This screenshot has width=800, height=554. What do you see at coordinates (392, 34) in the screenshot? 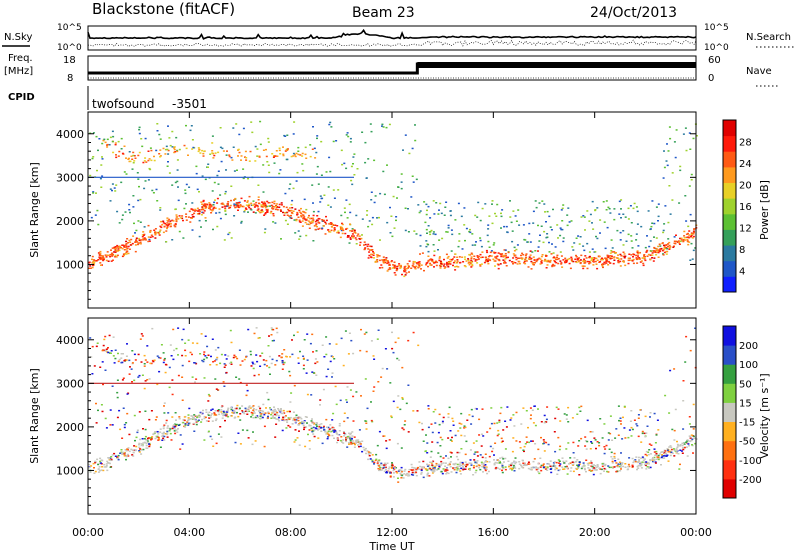
I see `n-sky-trace` at bounding box center [392, 34].